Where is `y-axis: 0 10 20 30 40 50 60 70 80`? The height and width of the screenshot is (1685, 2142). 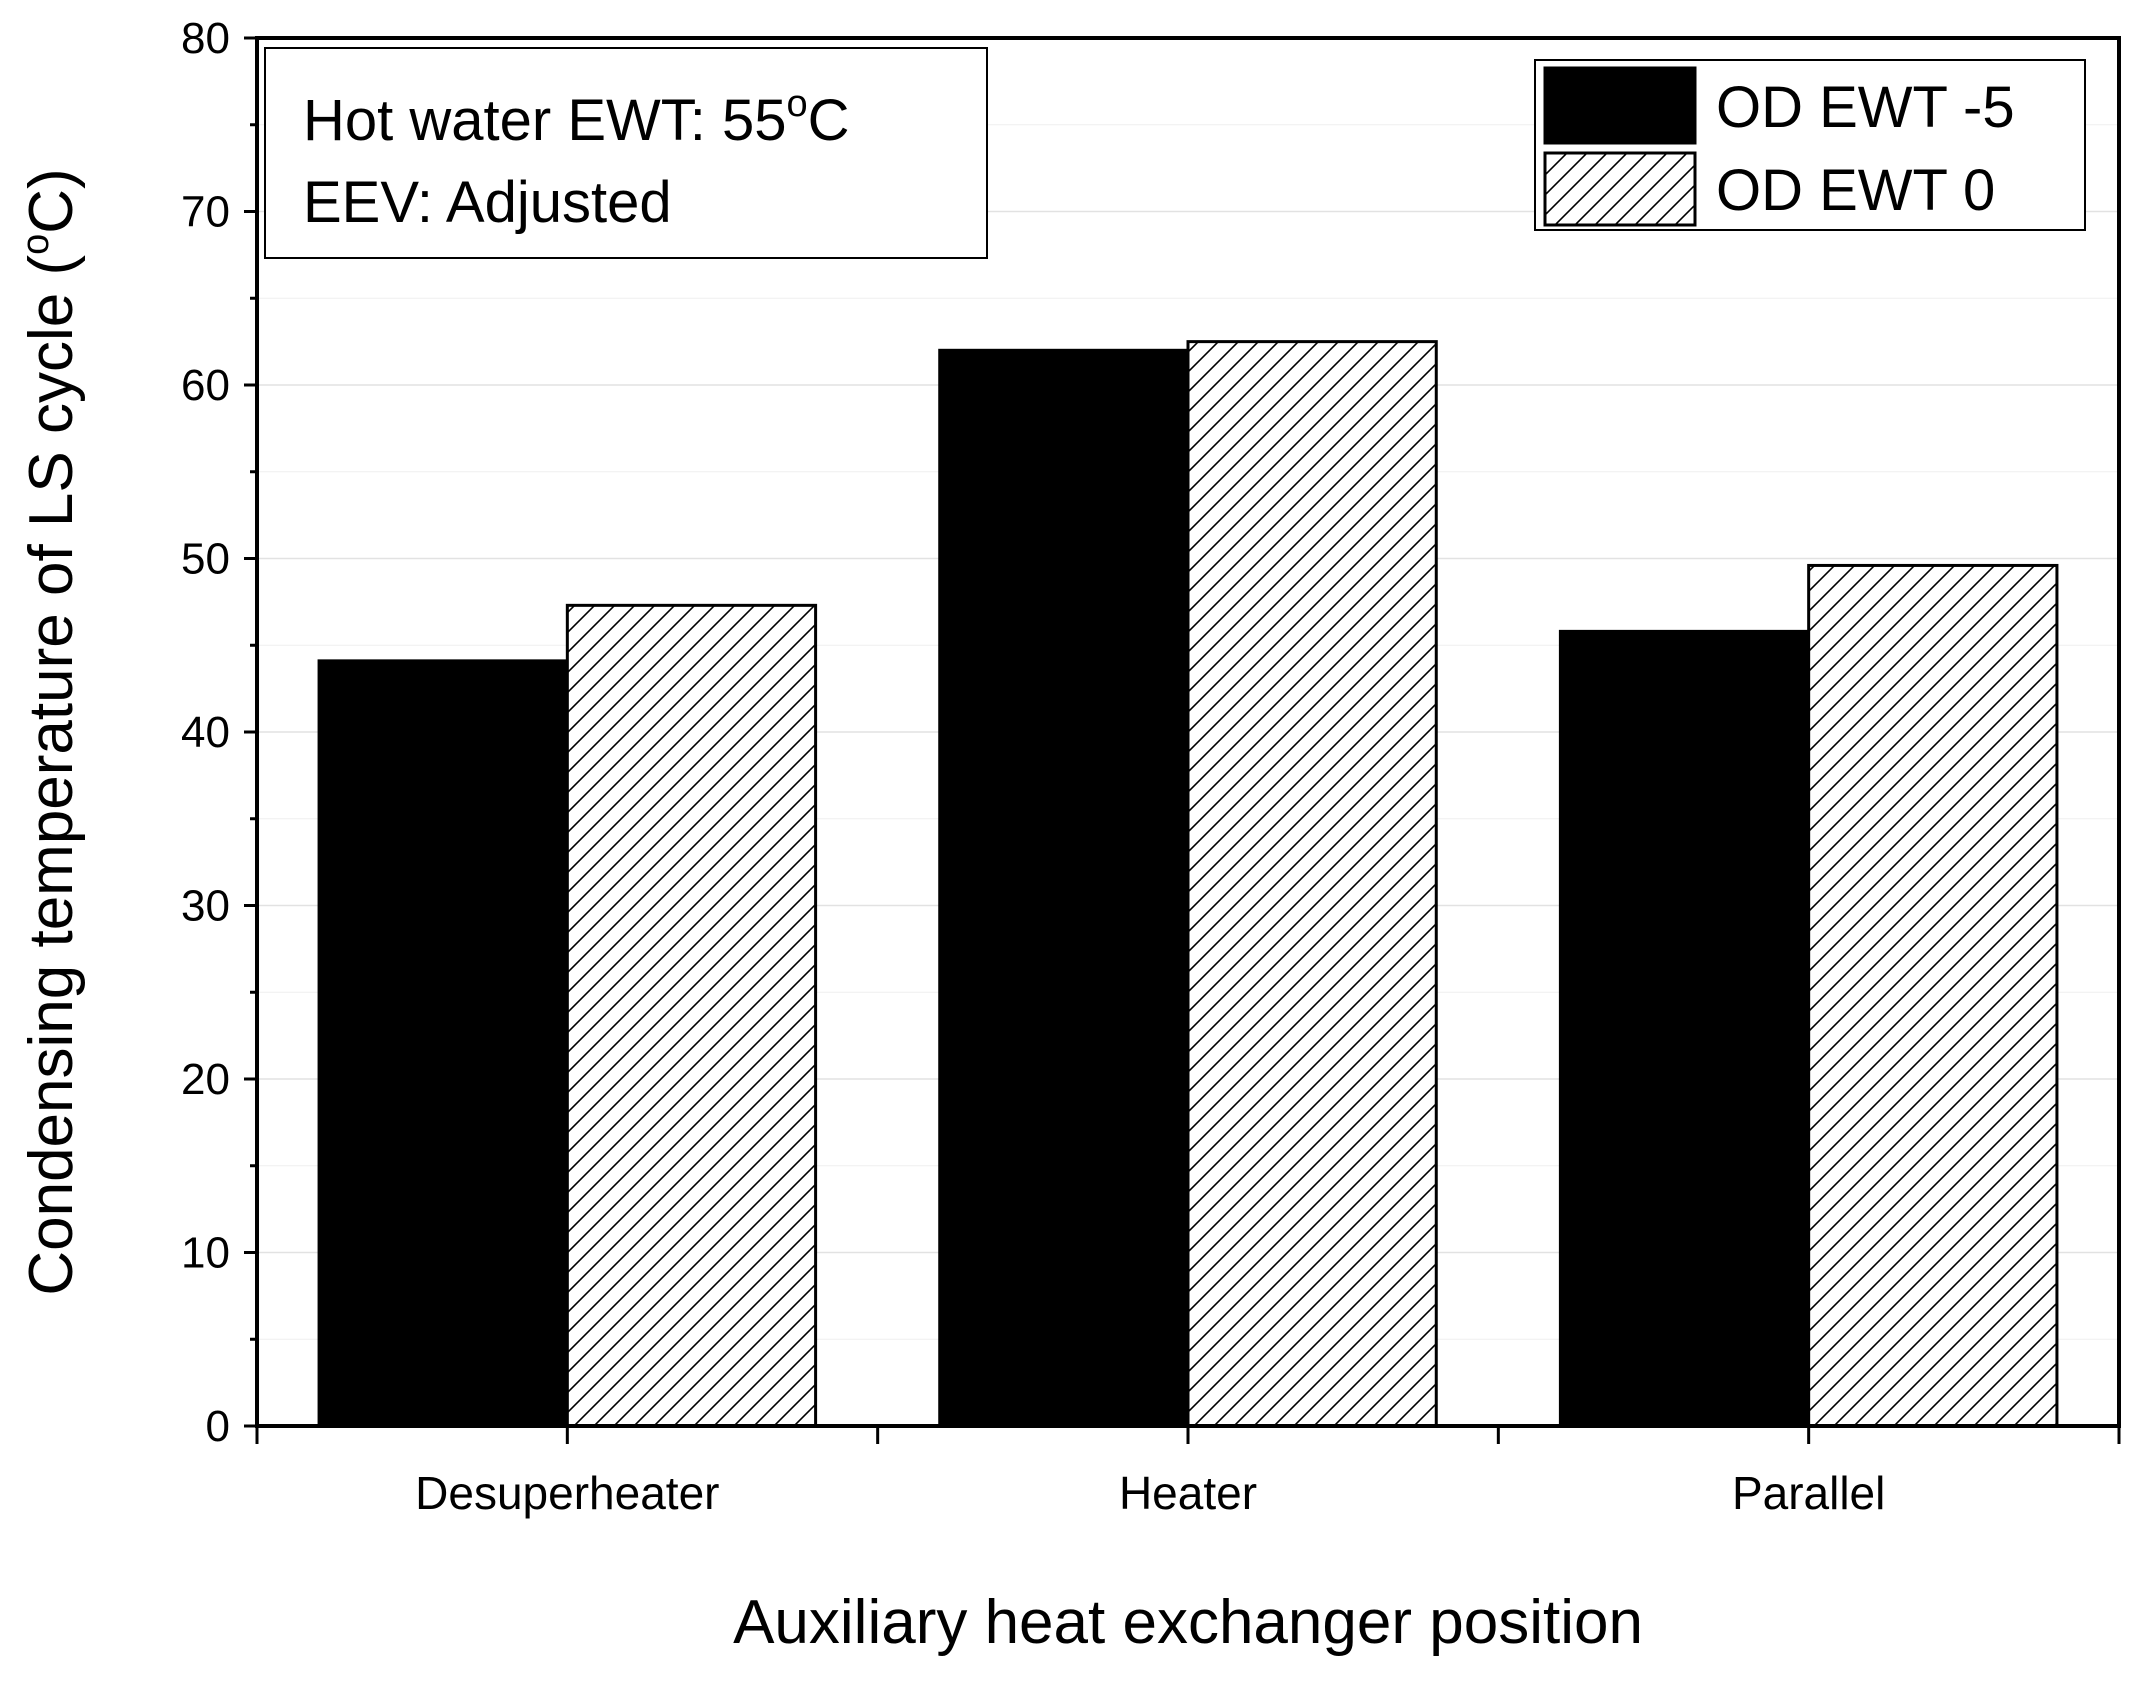 y-axis: 0 10 20 30 40 50 60 70 80 is located at coordinates (219, 732).